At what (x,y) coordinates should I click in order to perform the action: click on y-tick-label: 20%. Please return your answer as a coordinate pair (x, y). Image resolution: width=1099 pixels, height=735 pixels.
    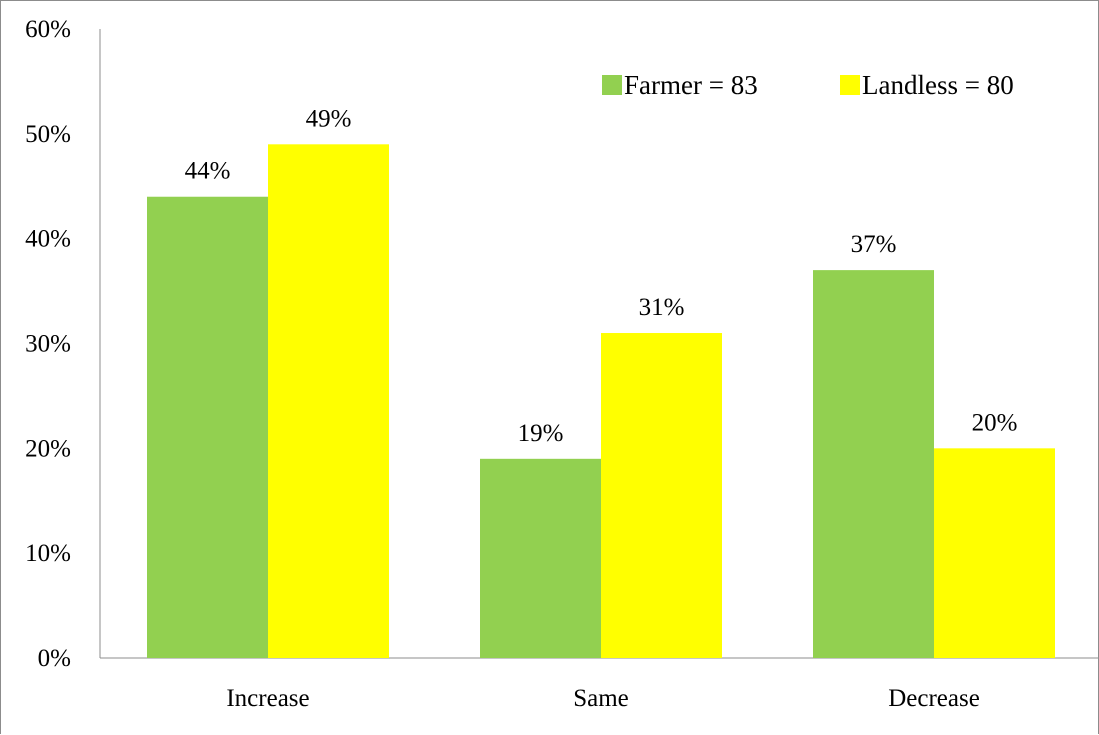
    Looking at the image, I should click on (48, 448).